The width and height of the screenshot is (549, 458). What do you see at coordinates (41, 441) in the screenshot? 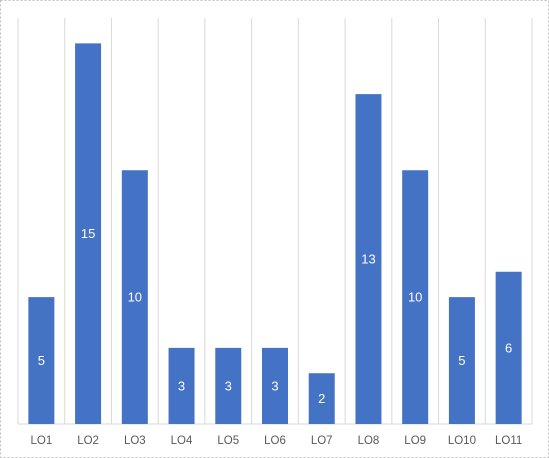
I see `x-tick-label: LO1` at bounding box center [41, 441].